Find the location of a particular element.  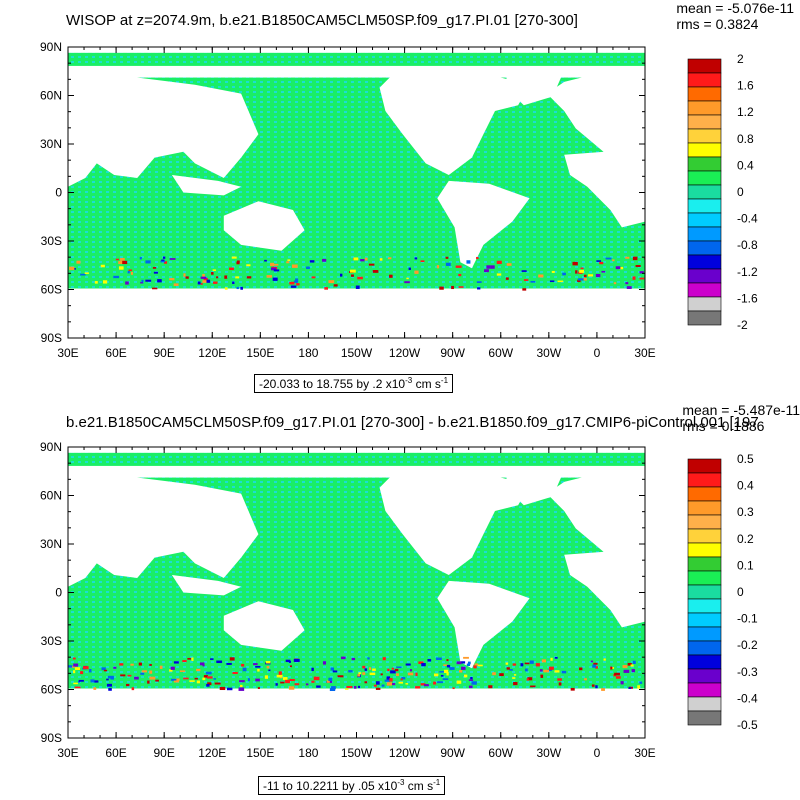

lat-label: 30N is located at coordinates (51, 544).